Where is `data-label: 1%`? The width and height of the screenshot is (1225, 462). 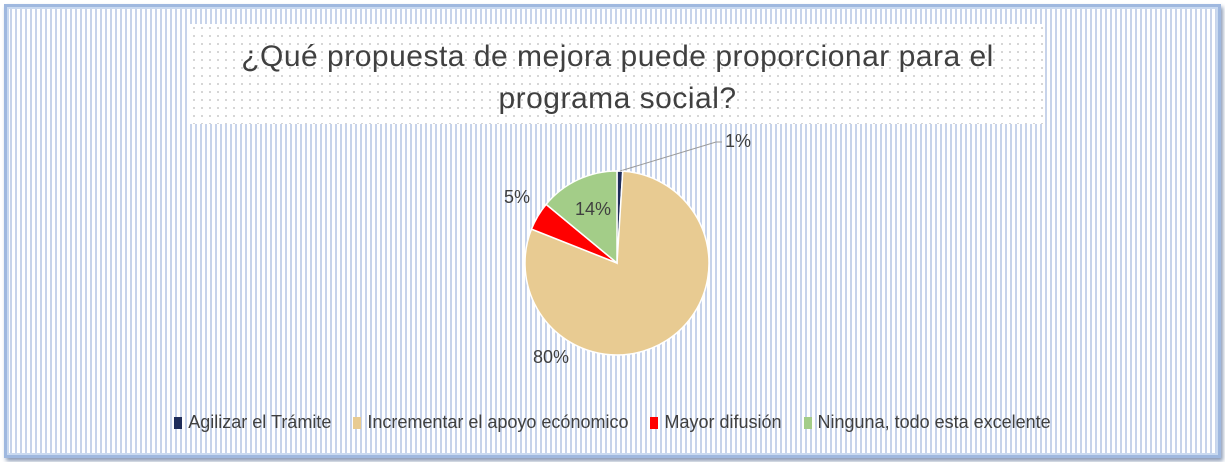
data-label: 1% is located at coordinates (738, 141).